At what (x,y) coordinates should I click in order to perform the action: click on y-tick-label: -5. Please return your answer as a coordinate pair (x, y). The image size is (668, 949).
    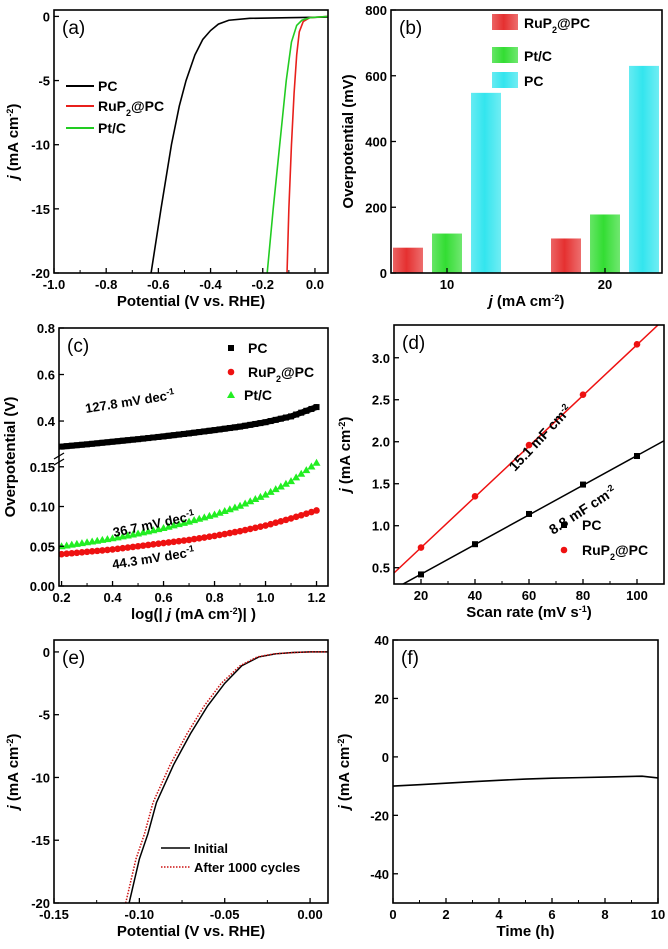
    Looking at the image, I should click on (44, 715).